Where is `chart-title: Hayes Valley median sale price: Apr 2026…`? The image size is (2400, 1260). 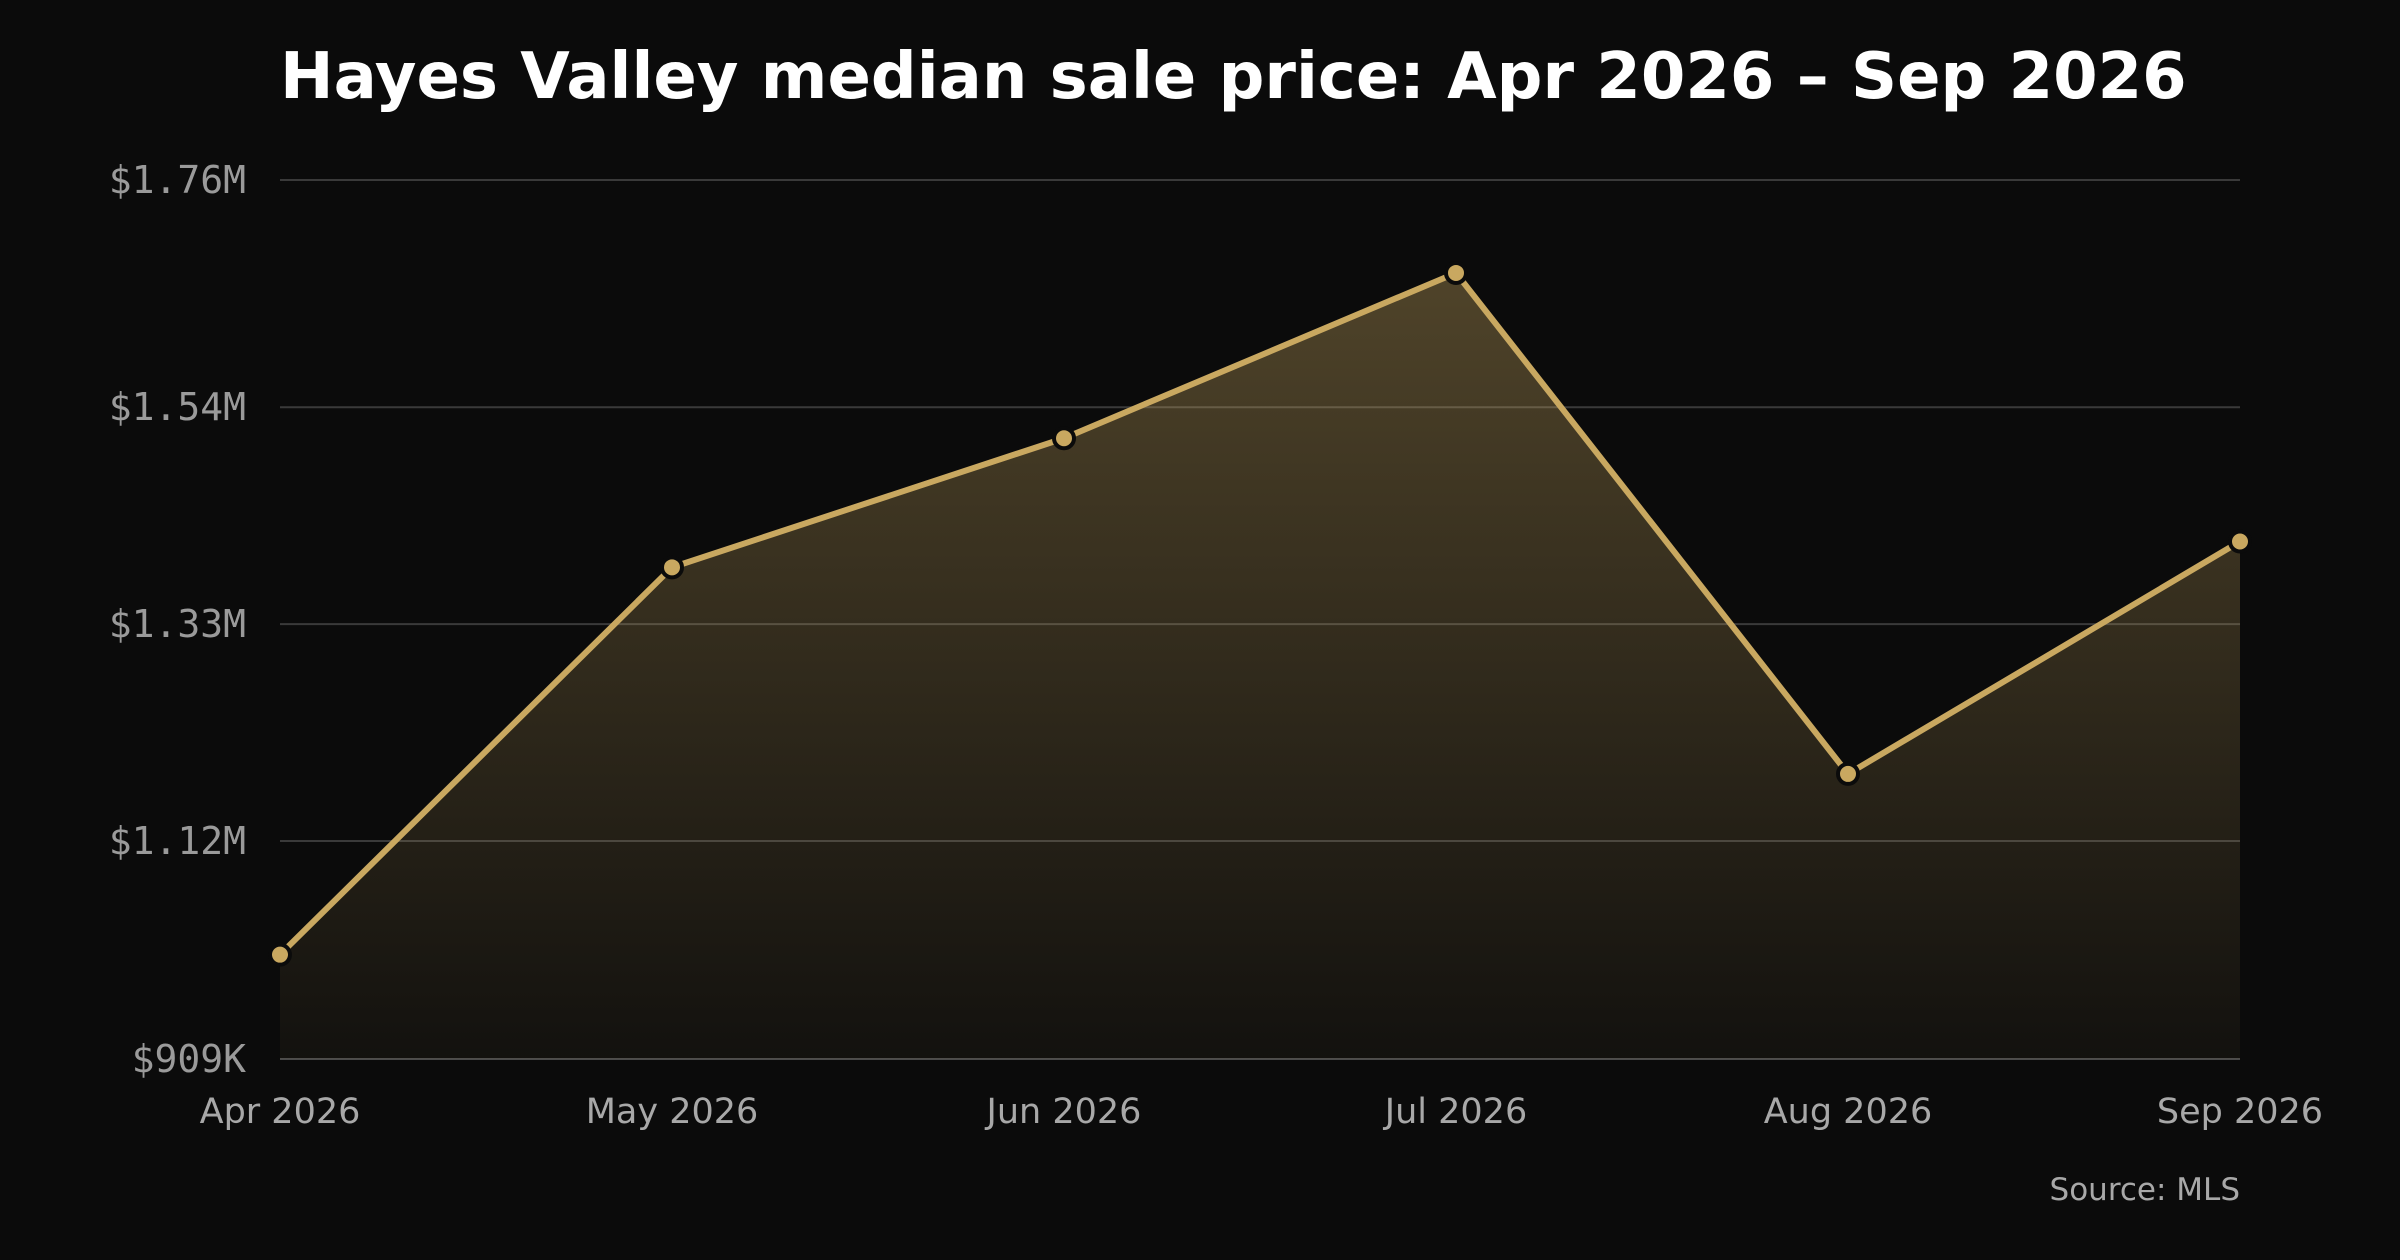 chart-title: Hayes Valley median sale price: Apr 2026… is located at coordinates (1233, 77).